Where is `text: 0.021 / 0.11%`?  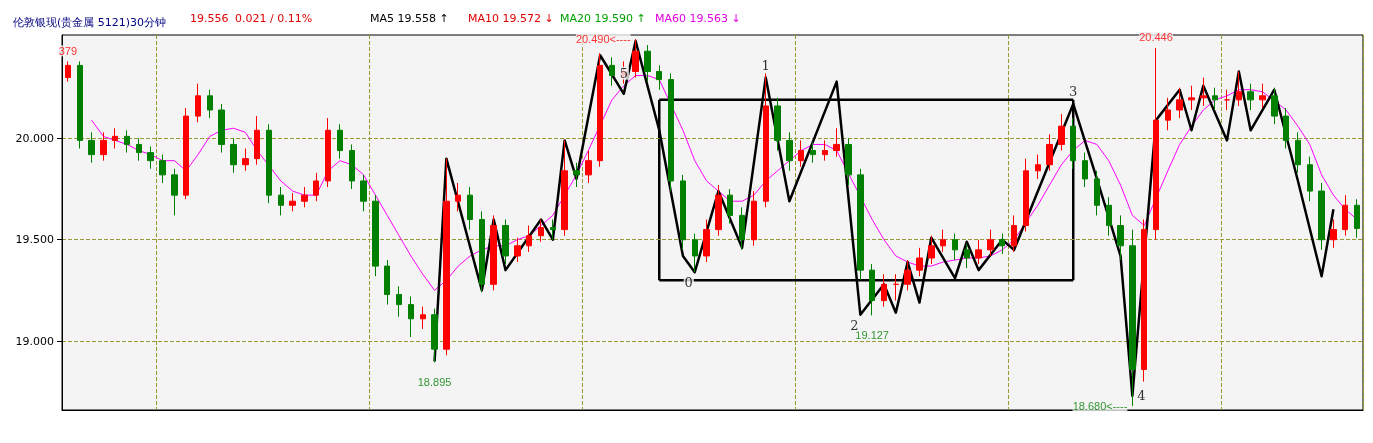 text: 0.021 / 0.11% is located at coordinates (274, 18).